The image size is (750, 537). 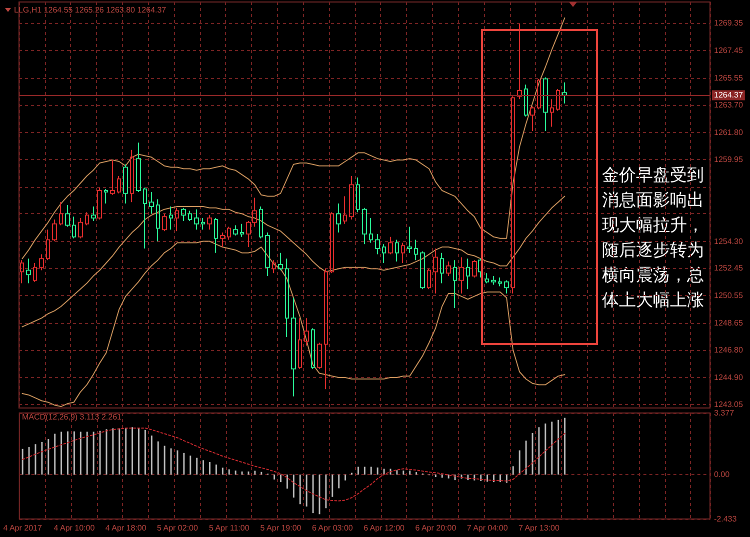 I want to click on y-tick-label: 1243.05, so click(x=729, y=404).